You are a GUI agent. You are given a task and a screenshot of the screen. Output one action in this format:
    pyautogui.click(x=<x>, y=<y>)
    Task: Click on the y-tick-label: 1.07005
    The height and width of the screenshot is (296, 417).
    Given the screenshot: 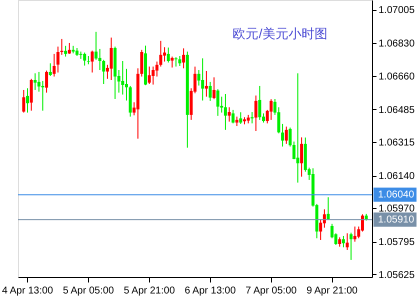 What is the action you would take?
    pyautogui.click(x=397, y=10)
    